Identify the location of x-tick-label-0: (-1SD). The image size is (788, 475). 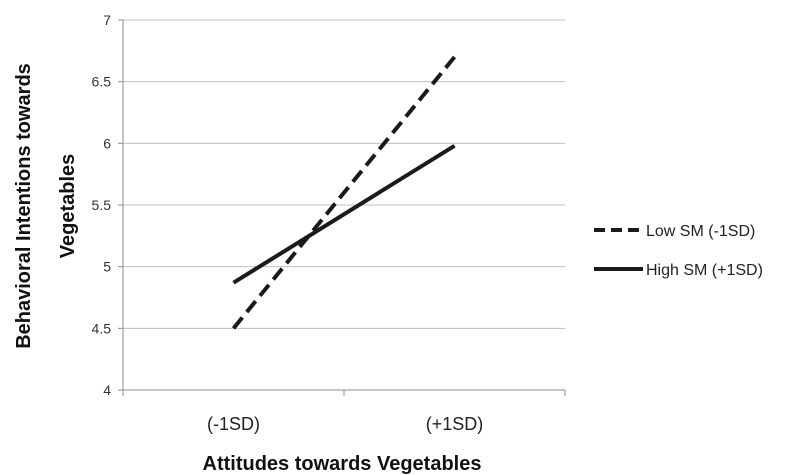
(233, 424).